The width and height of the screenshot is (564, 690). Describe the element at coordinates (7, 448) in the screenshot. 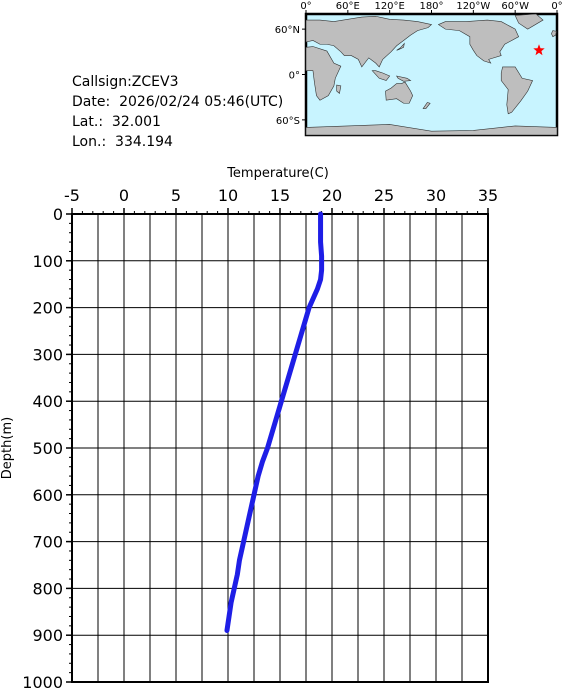

I see `y-axis-label: Depth(m)` at that location.